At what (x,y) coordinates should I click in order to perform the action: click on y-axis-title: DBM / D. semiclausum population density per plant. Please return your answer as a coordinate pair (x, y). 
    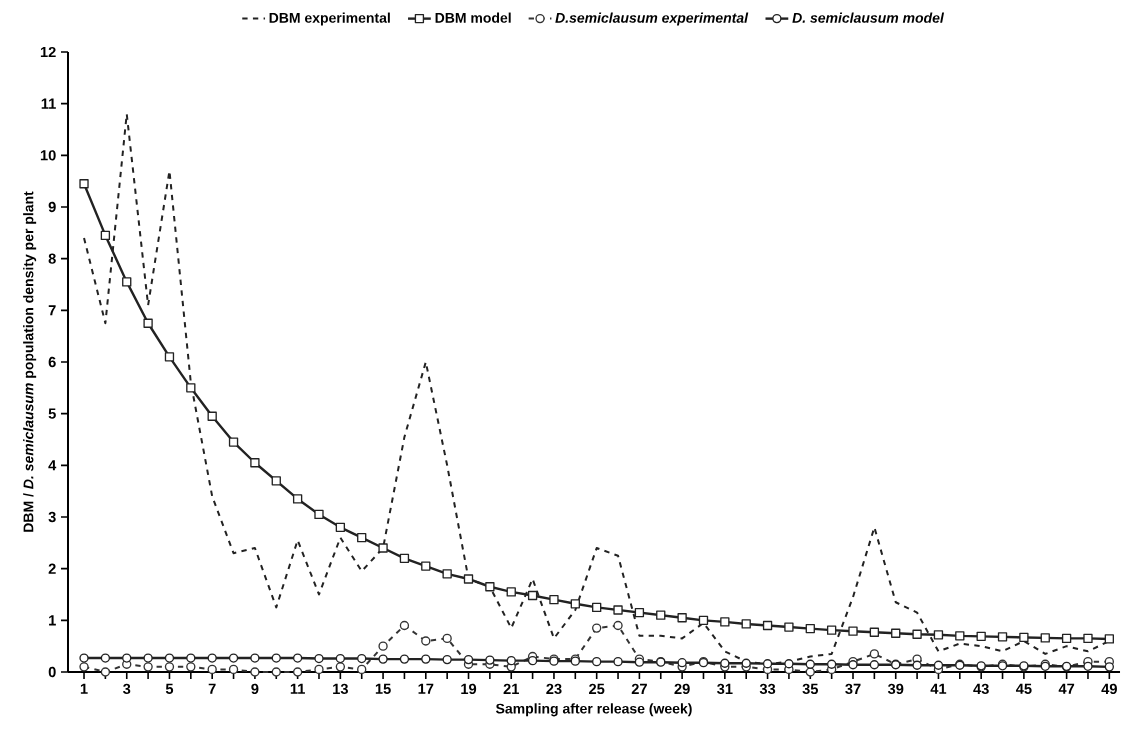
    Looking at the image, I should click on (30, 361).